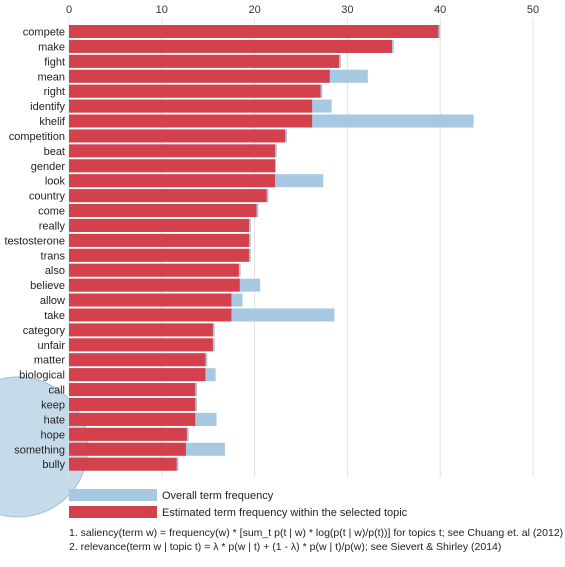 This screenshot has height=567, width=565. I want to click on term-label: take, so click(54, 316).